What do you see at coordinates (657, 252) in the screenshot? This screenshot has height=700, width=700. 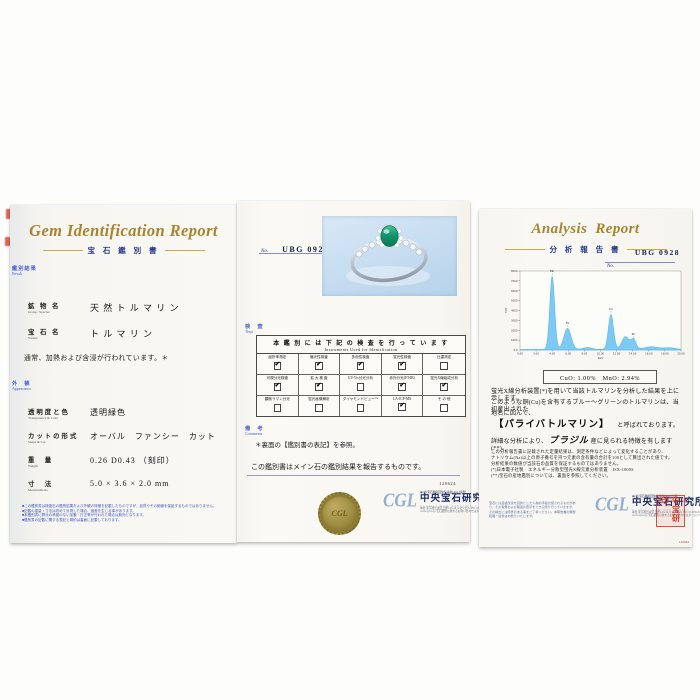 I see `analysis-no-value: UBG 0928` at bounding box center [657, 252].